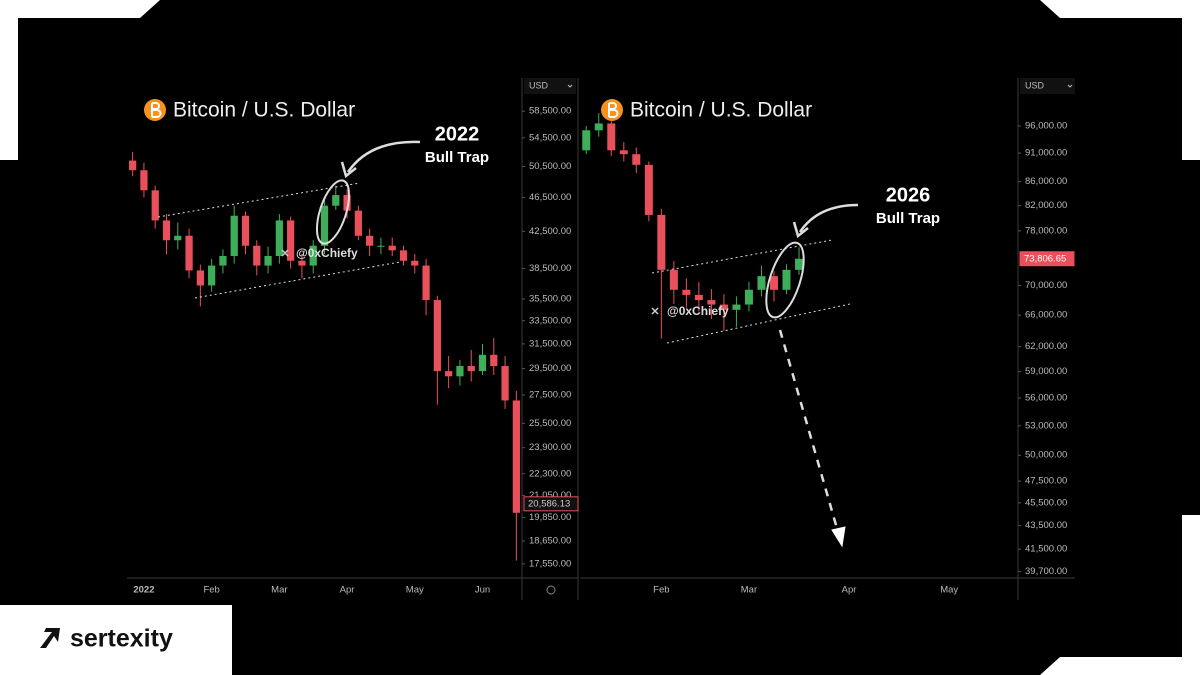  I want to click on y-tick-label: 22,300.00, so click(550, 473).